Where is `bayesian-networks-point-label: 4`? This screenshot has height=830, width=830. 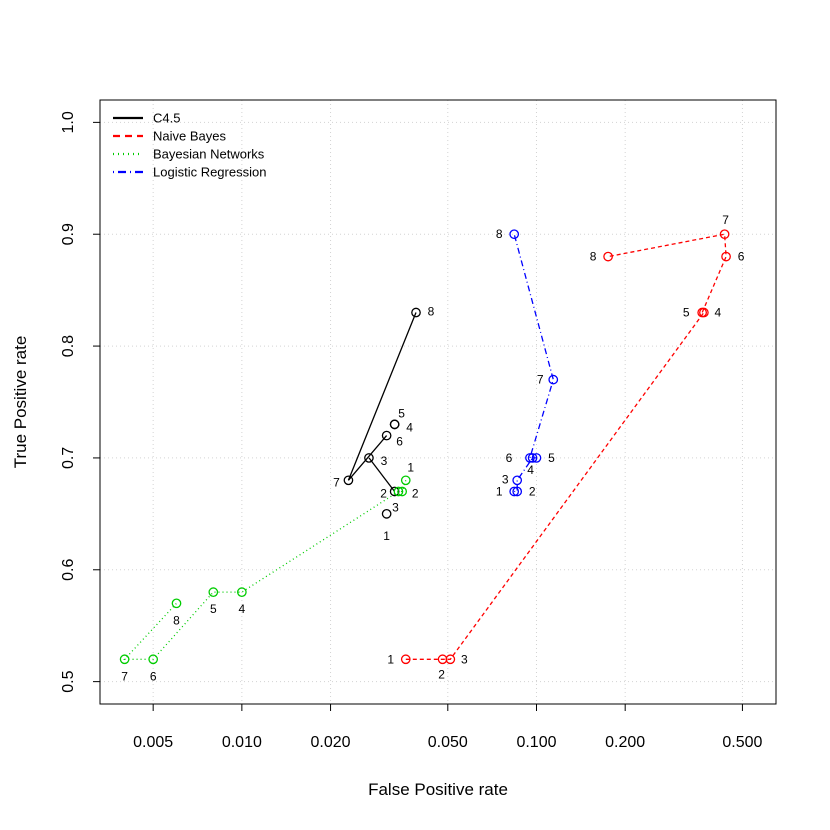 bayesian-networks-point-label: 4 is located at coordinates (242, 609).